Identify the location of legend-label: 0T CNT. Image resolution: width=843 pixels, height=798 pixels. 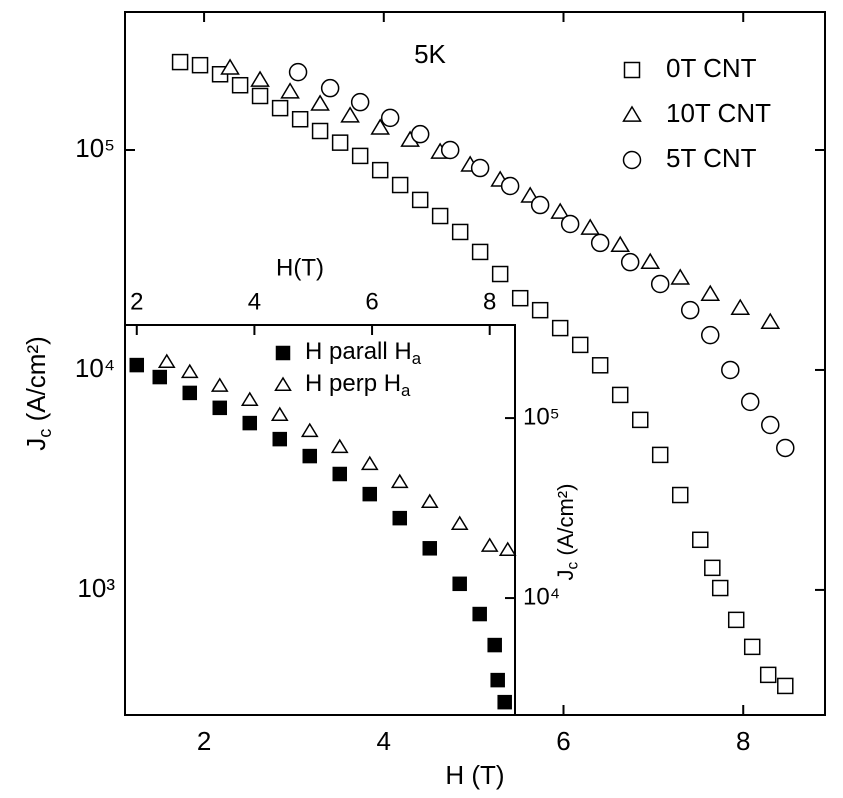
(711, 68).